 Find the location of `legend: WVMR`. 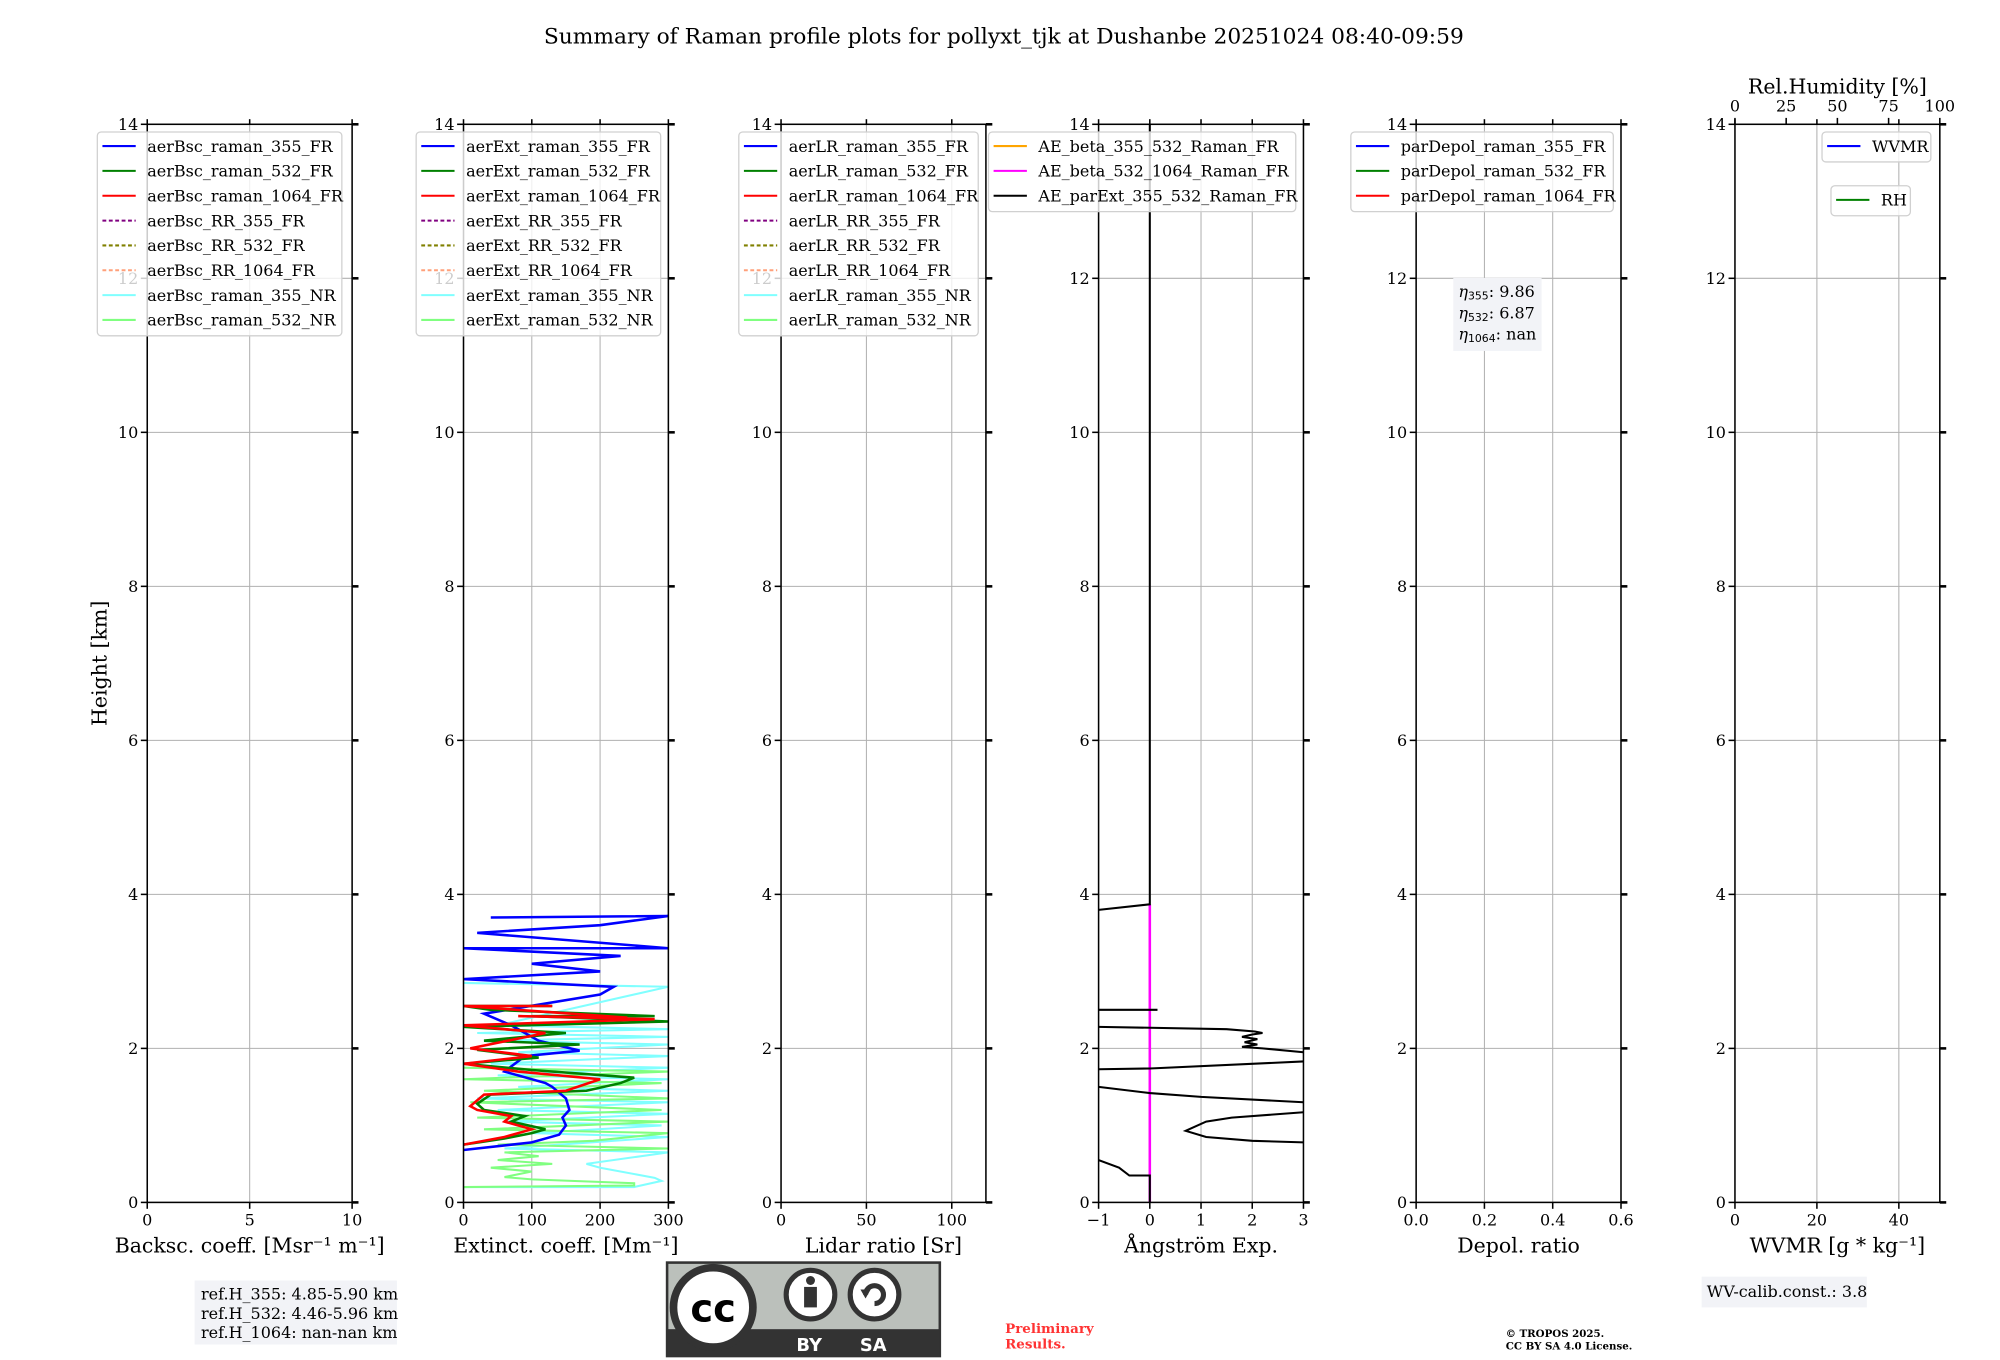

legend: WVMR is located at coordinates (1876, 147).